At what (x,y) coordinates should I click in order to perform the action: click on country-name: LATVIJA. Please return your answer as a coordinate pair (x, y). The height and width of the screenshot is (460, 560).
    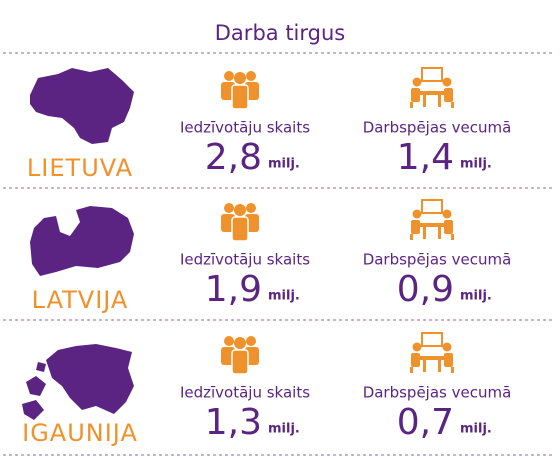
    Looking at the image, I should click on (80, 300).